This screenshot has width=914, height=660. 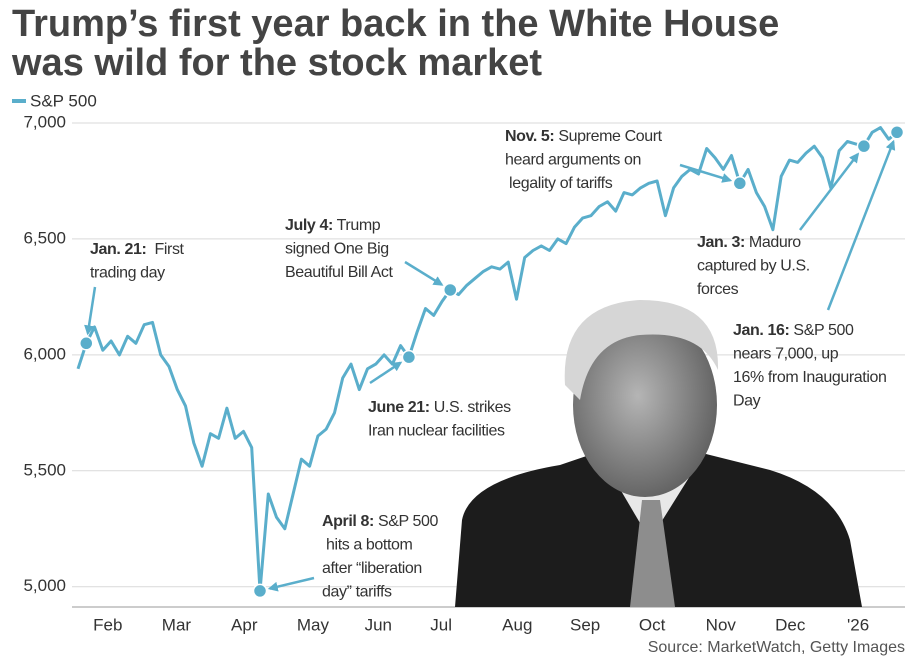 I want to click on annotation-line: after “liberation, so click(x=372, y=568).